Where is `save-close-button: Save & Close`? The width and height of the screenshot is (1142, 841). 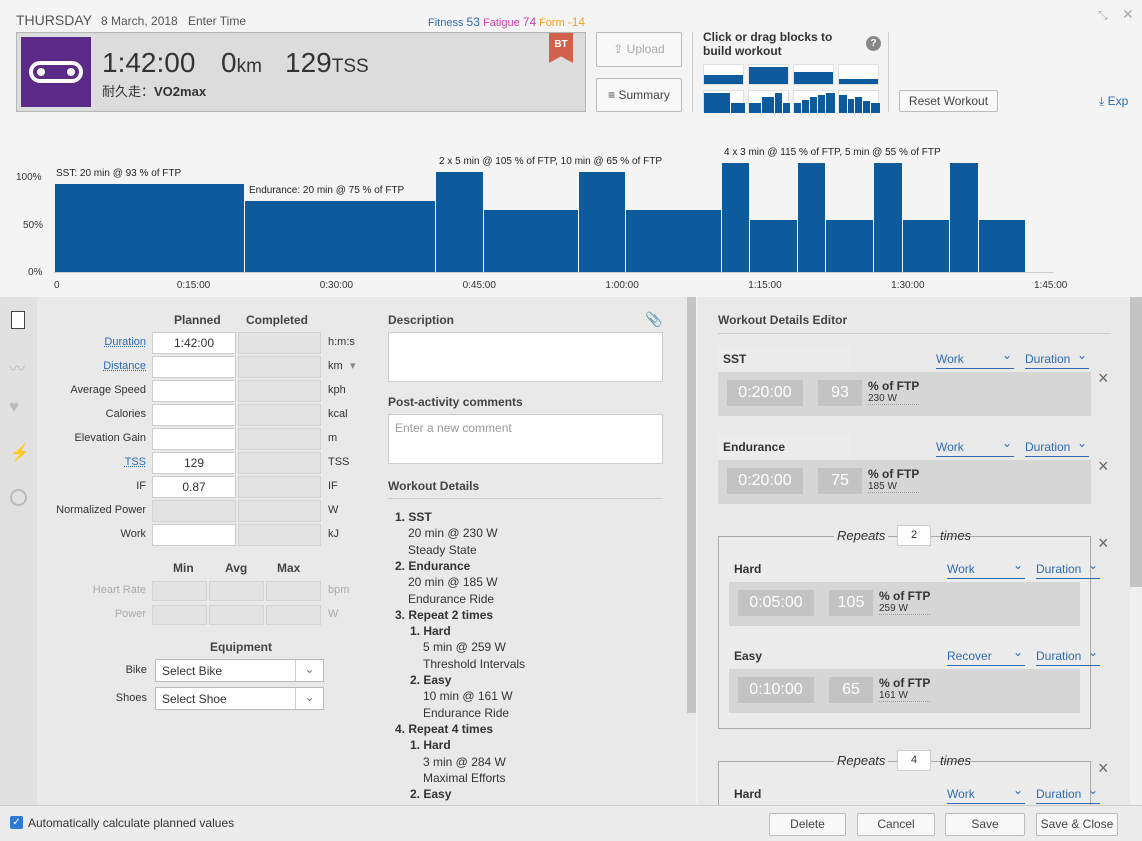
save-close-button: Save & Close is located at coordinates (1077, 824).